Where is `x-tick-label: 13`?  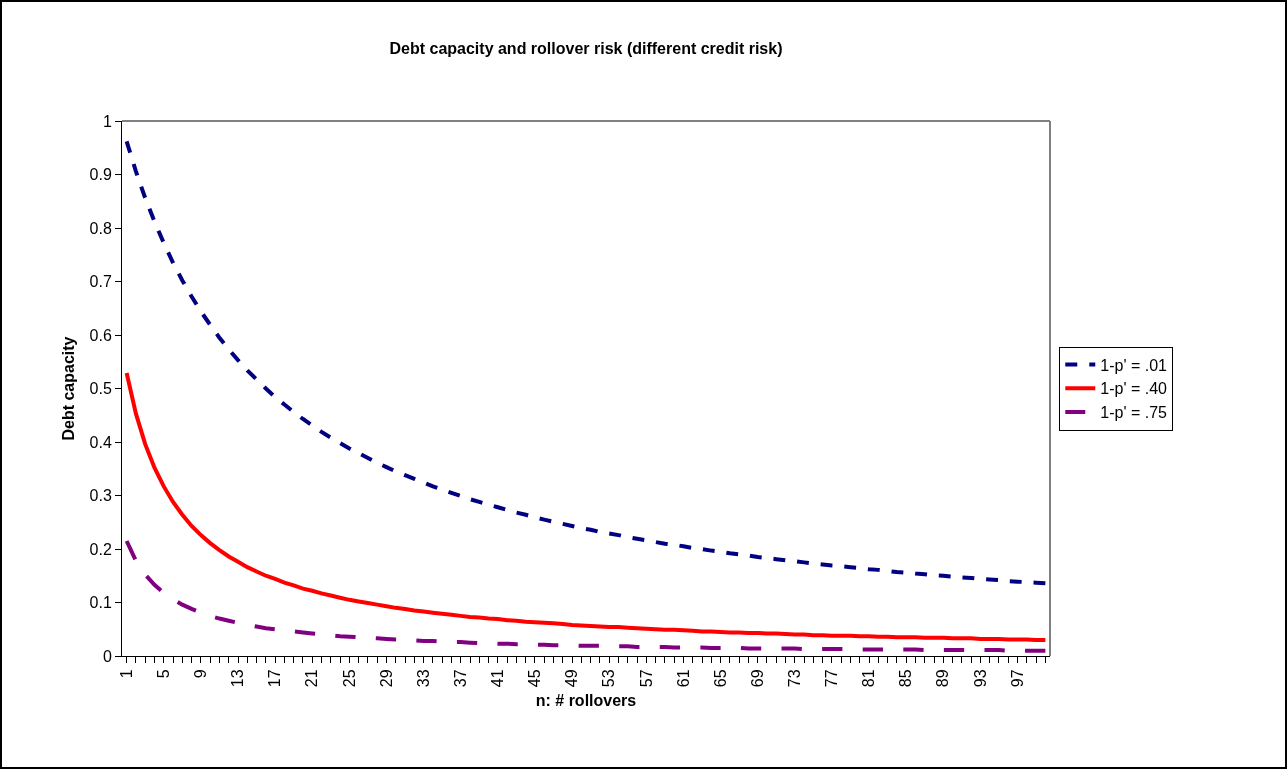 x-tick-label: 13 is located at coordinates (238, 678).